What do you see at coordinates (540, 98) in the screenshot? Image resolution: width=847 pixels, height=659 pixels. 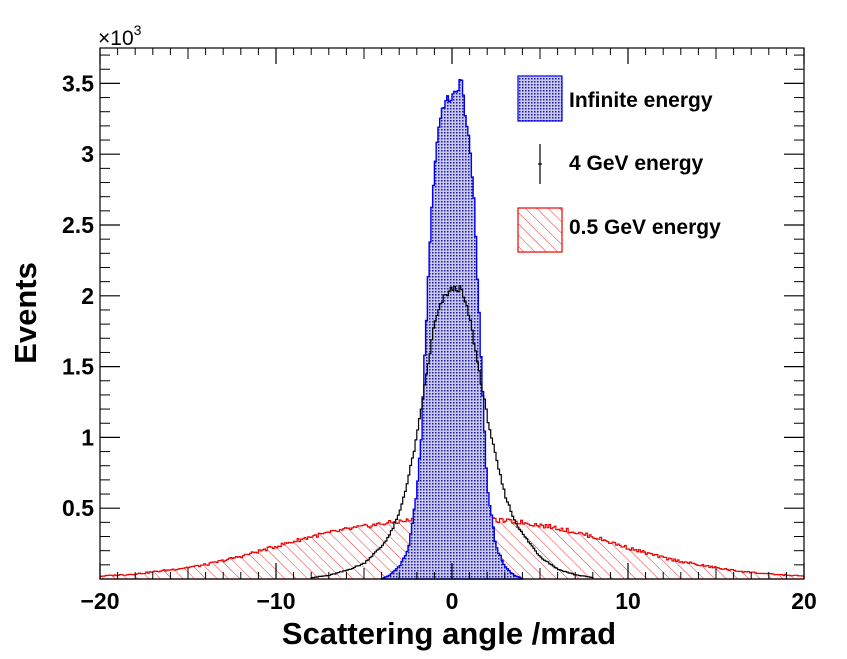 I see `legend-swatch-infinite` at bounding box center [540, 98].